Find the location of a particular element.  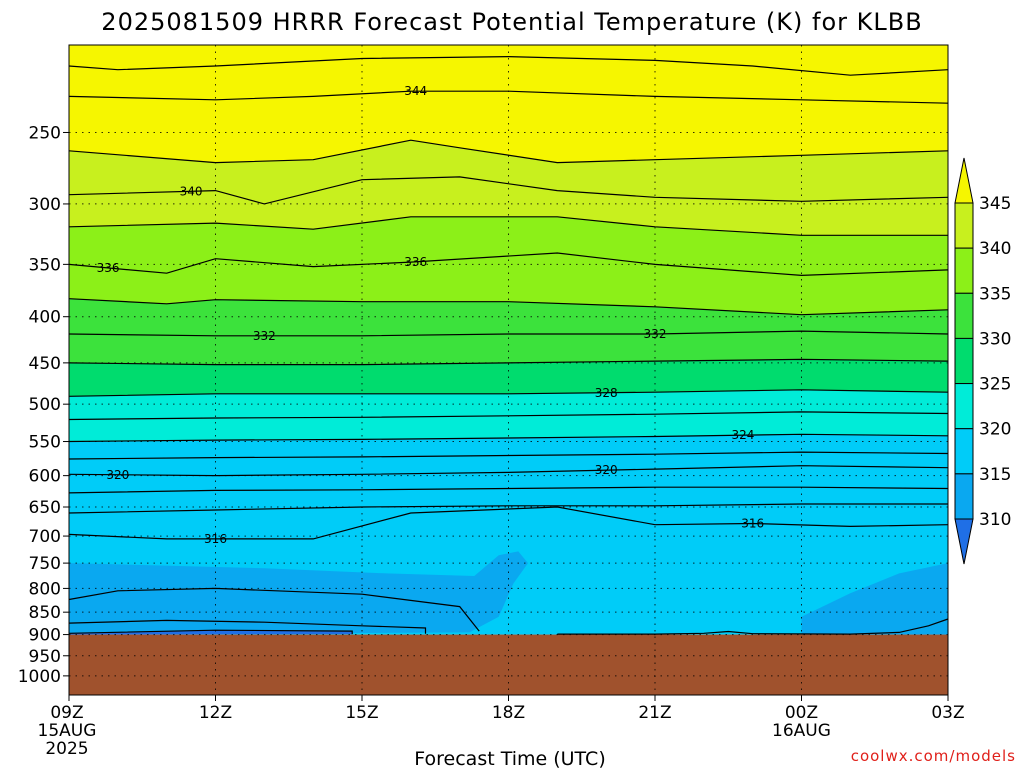

y-tick-label-600: 600 is located at coordinates (45, 477).